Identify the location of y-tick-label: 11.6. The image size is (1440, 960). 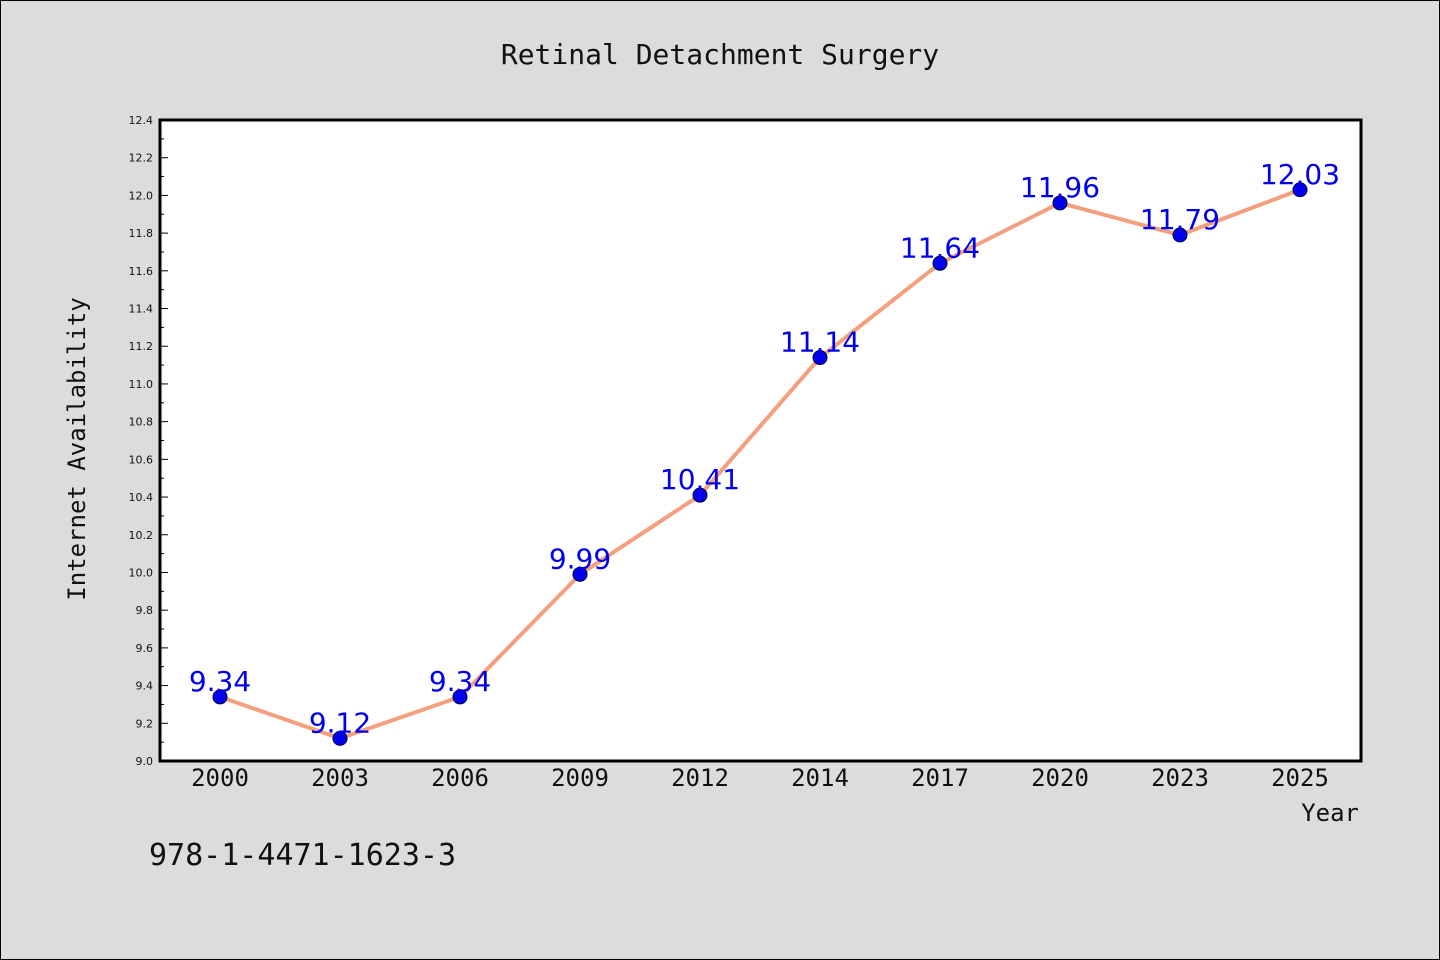
(141, 271).